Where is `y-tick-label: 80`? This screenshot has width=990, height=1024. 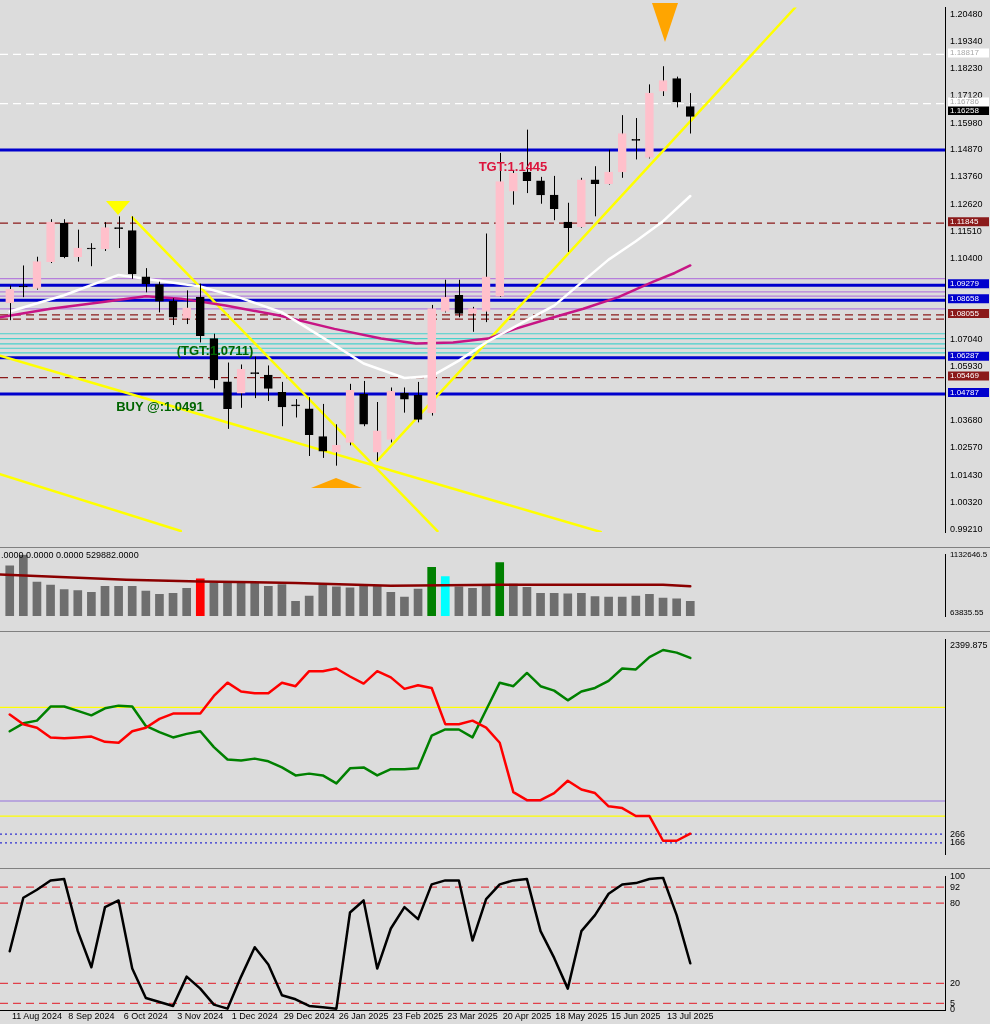
y-tick-label: 80 is located at coordinates (955, 902).